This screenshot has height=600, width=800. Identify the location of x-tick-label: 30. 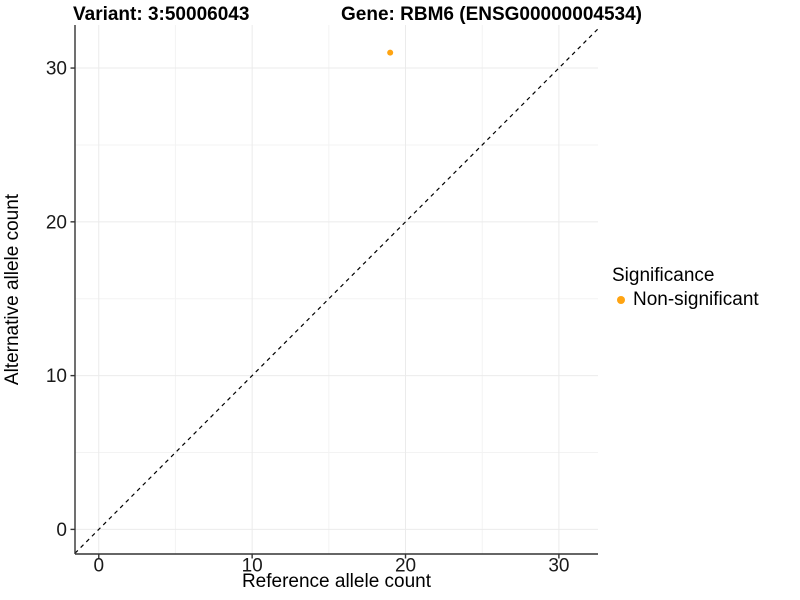
(558, 566).